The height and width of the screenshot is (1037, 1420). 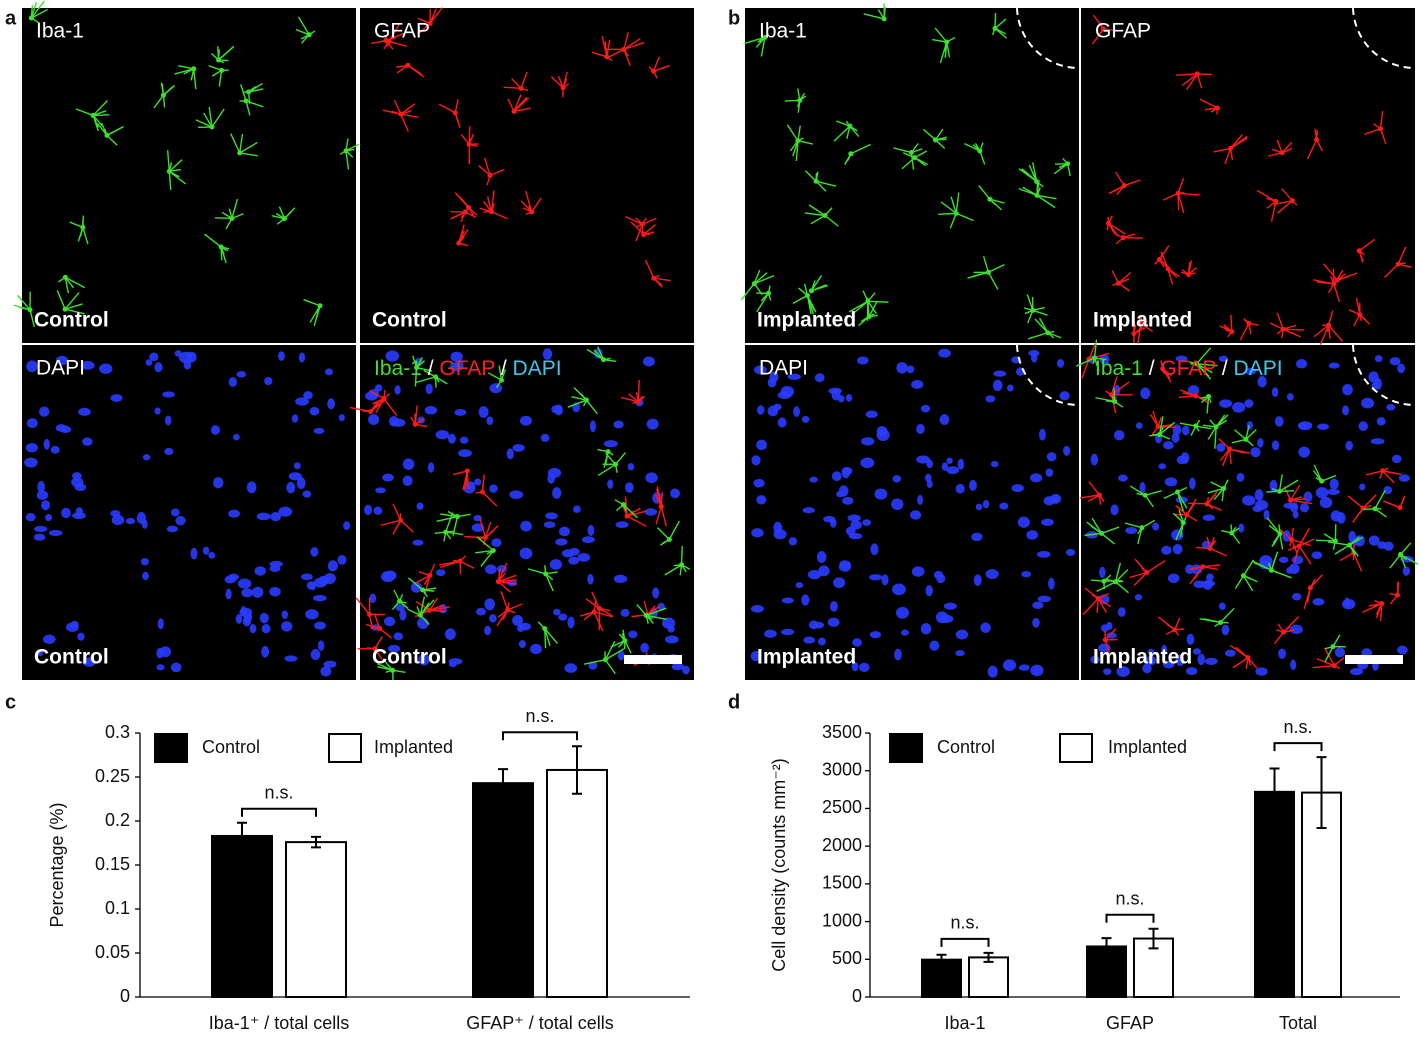 What do you see at coordinates (539, 716) in the screenshot?
I see `annotation: n.s.` at bounding box center [539, 716].